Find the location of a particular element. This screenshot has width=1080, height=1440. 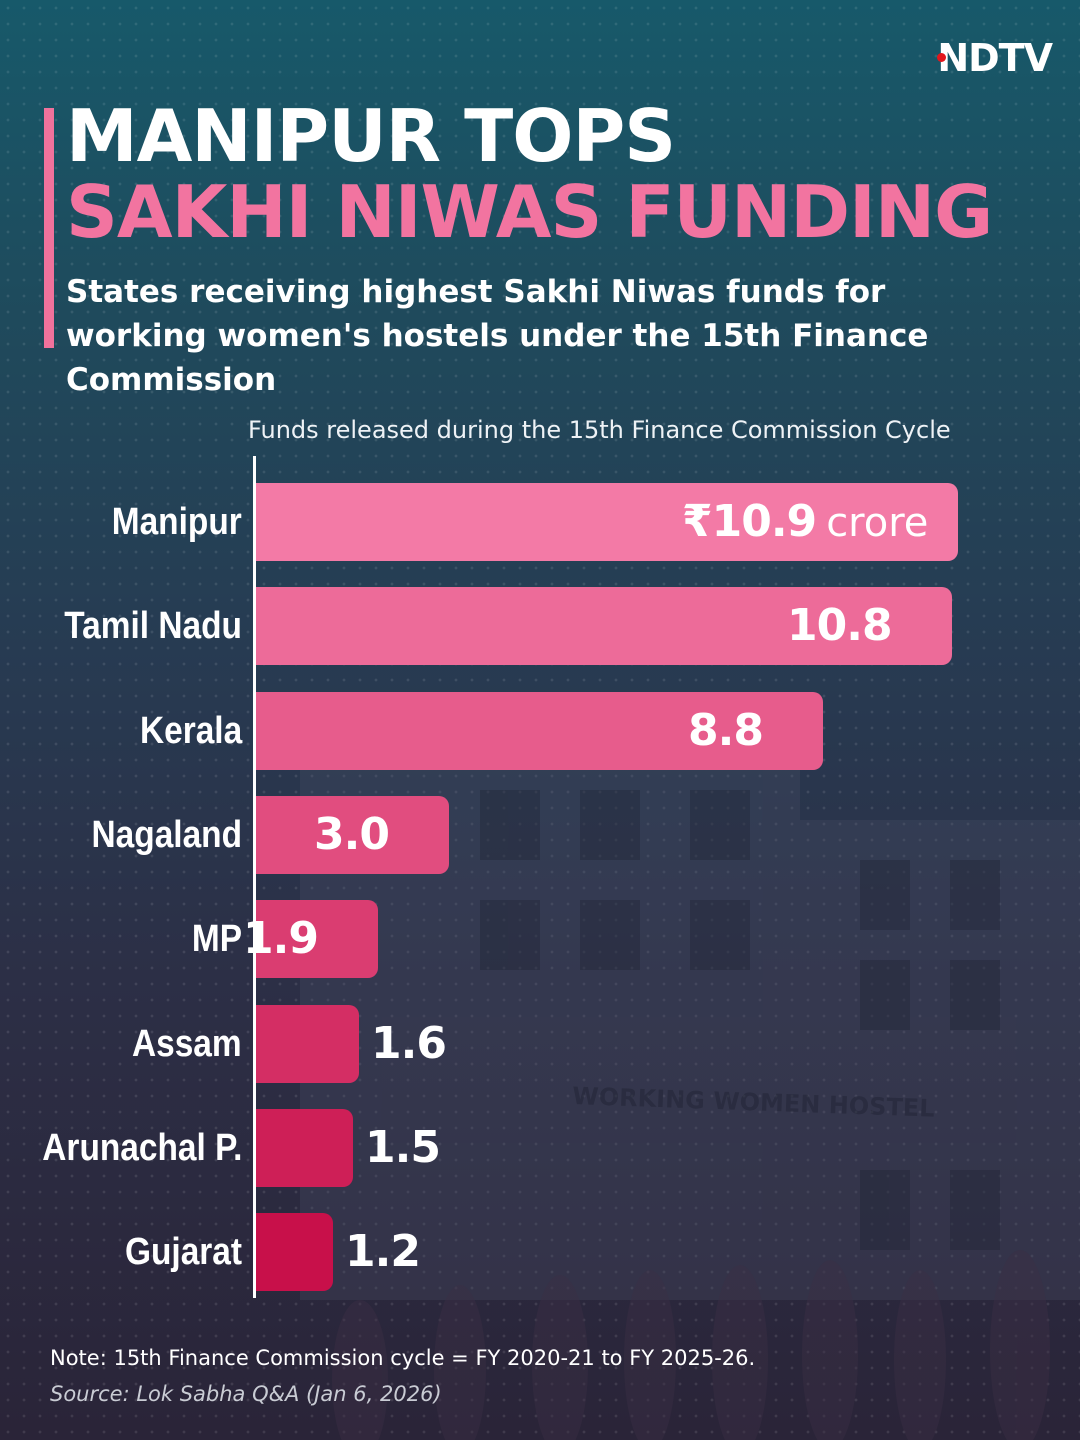

value-label: 1.6 is located at coordinates (409, 1044).